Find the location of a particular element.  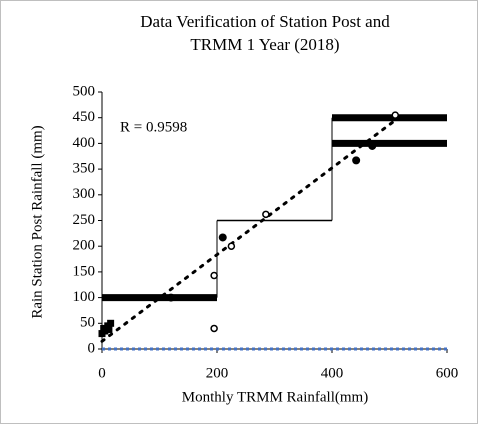

y-tick-label: 0 is located at coordinates (92, 348).